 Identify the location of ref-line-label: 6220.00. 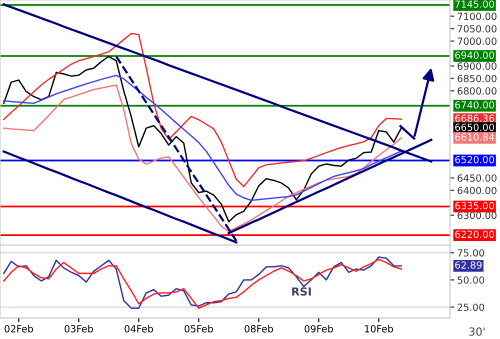
(474, 234).